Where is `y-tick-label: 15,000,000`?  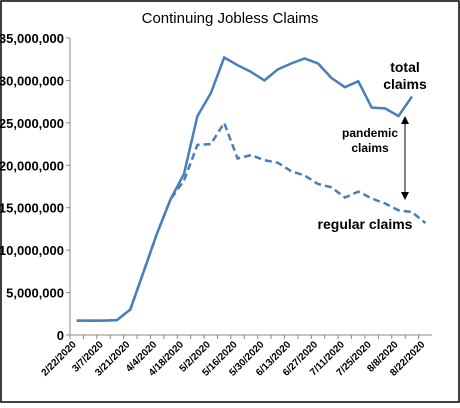 y-tick-label: 15,000,000 is located at coordinates (32, 208).